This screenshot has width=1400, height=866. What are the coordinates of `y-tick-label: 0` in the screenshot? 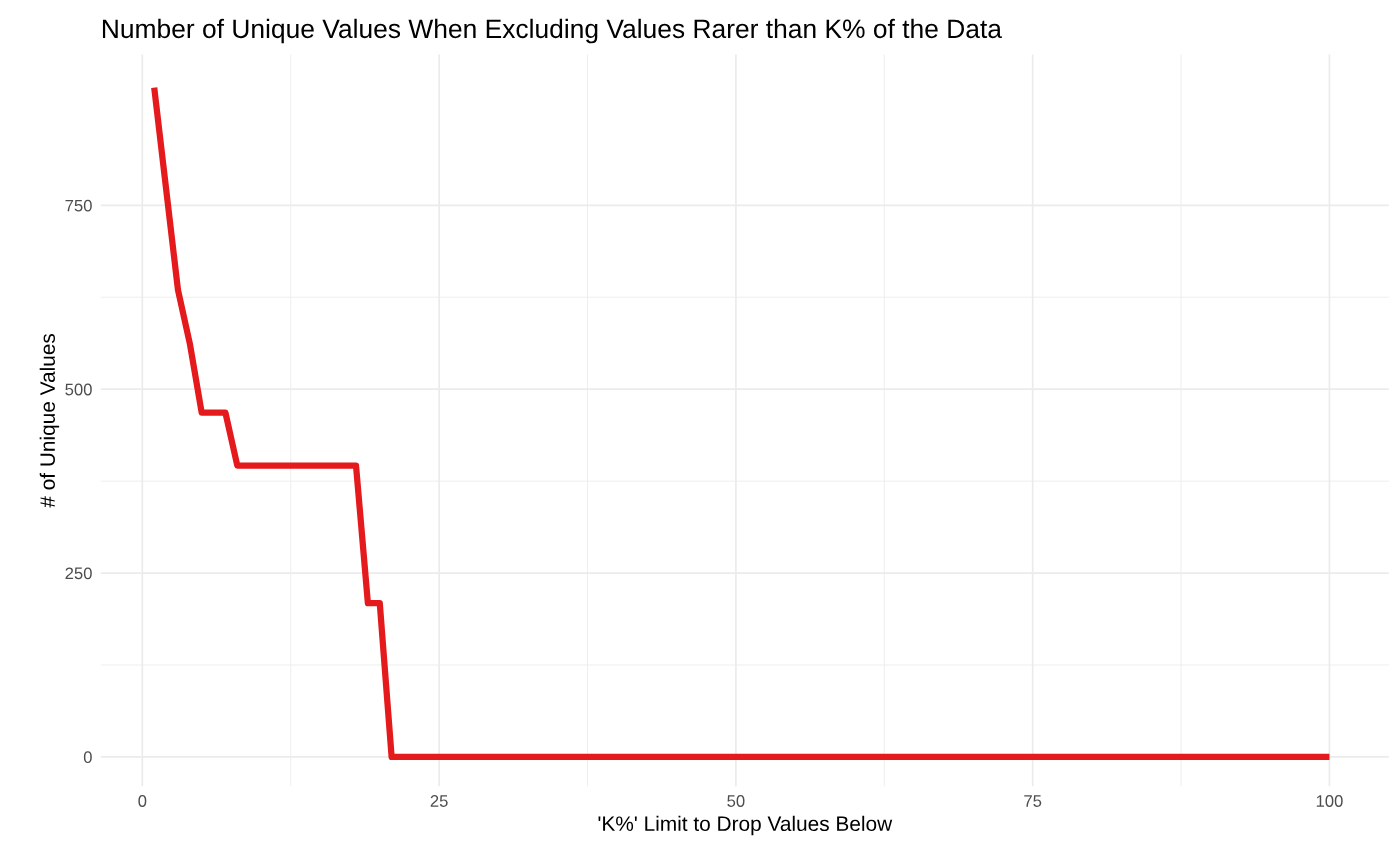 It's located at (87, 757).